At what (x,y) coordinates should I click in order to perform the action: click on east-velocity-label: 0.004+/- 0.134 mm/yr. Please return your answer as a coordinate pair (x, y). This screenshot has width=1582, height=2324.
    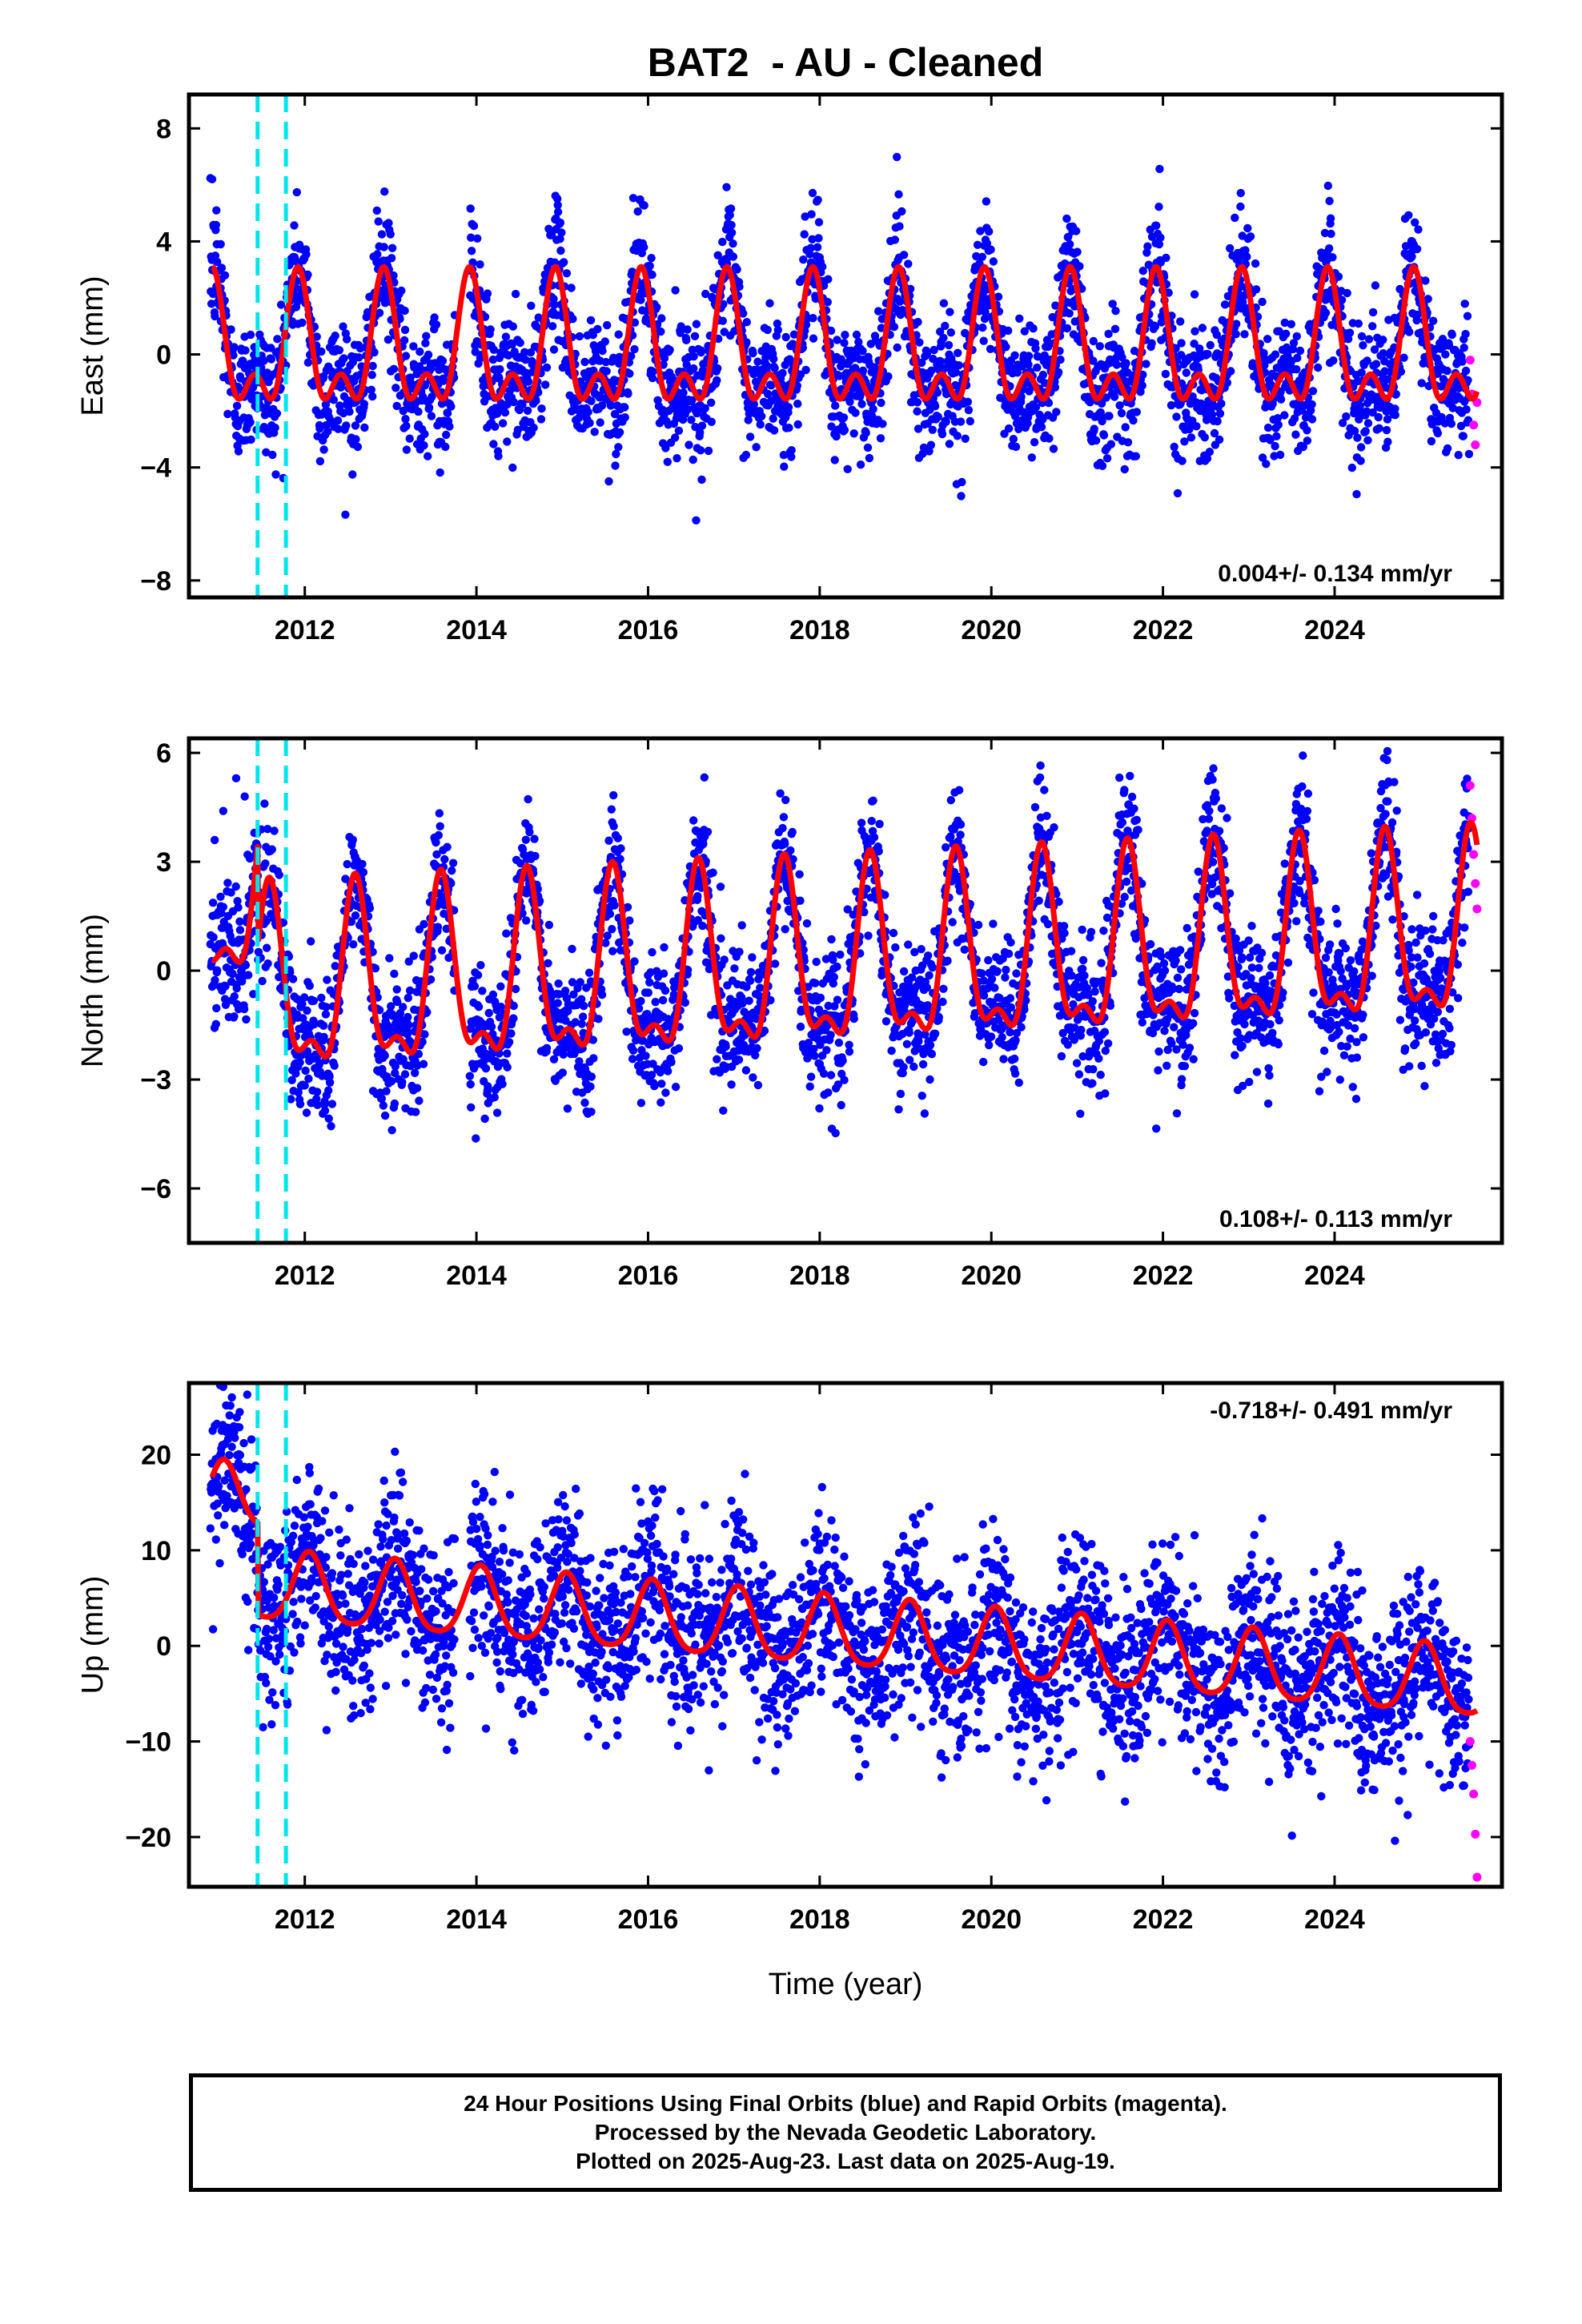
    Looking at the image, I should click on (1335, 574).